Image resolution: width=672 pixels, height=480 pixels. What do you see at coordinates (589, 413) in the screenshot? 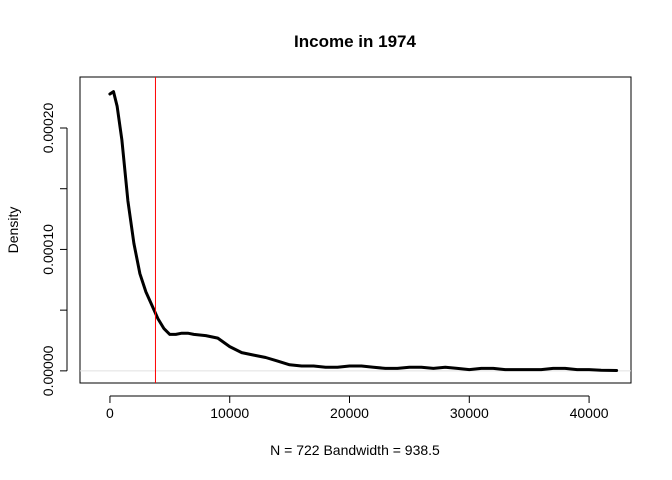
I see `x-tick-label: 40000` at bounding box center [589, 413].